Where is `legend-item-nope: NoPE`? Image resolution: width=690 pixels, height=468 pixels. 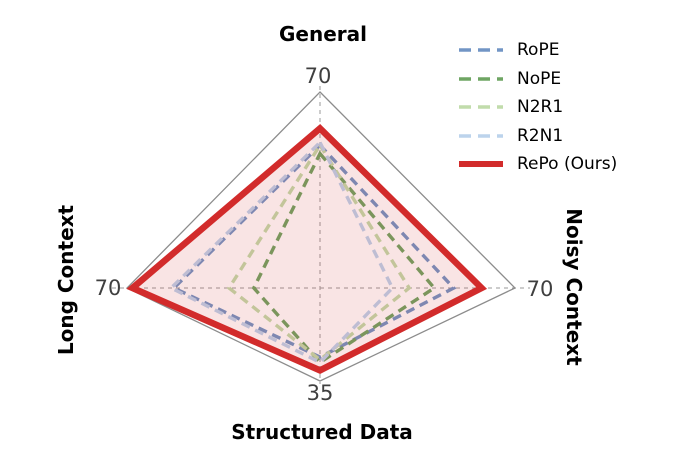
legend-item-nope: NoPE is located at coordinates (537, 79).